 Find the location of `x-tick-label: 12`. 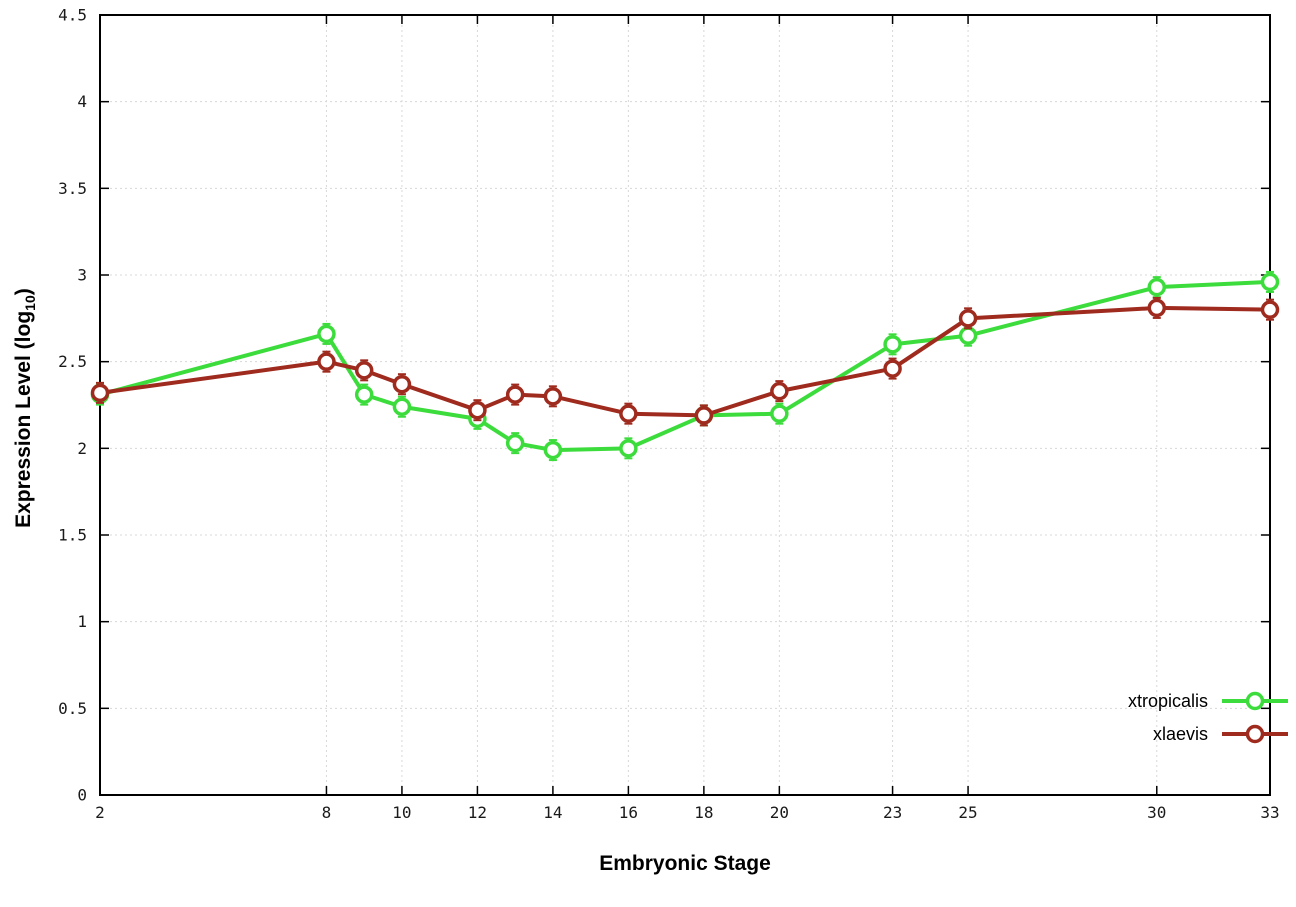

x-tick-label: 12 is located at coordinates (477, 812).